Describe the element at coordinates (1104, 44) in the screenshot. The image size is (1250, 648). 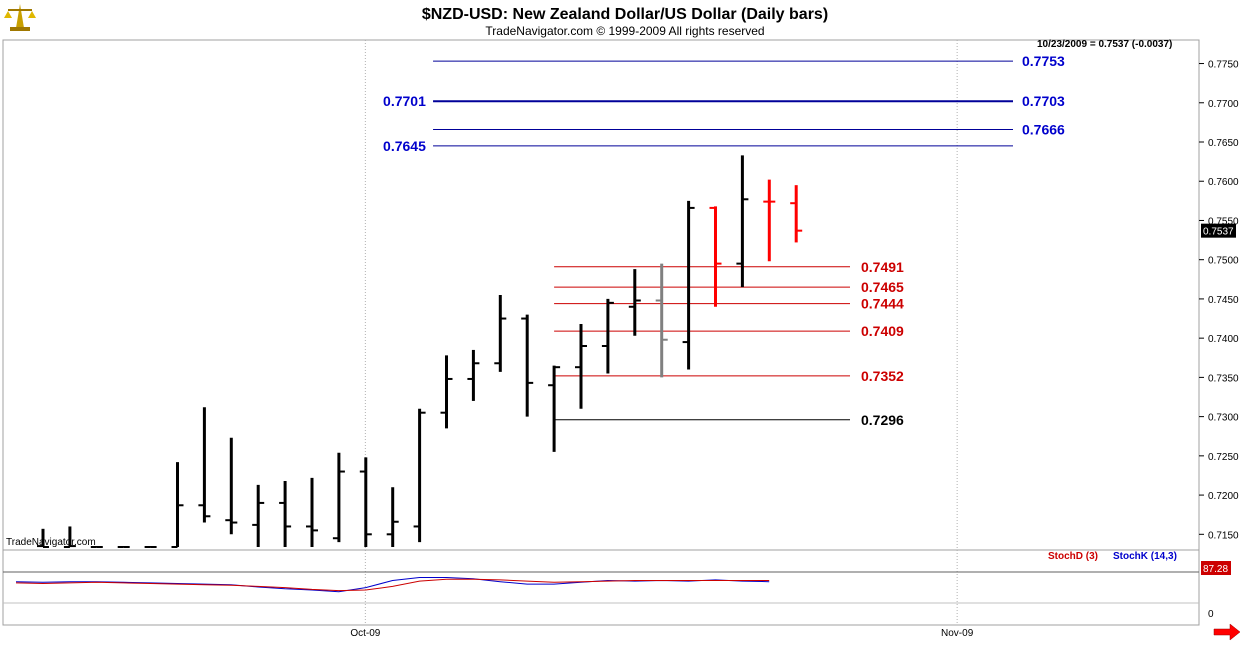
I see `last-quote-readout: 10/23/2009 = 0.7537 (-0.0037)` at that location.